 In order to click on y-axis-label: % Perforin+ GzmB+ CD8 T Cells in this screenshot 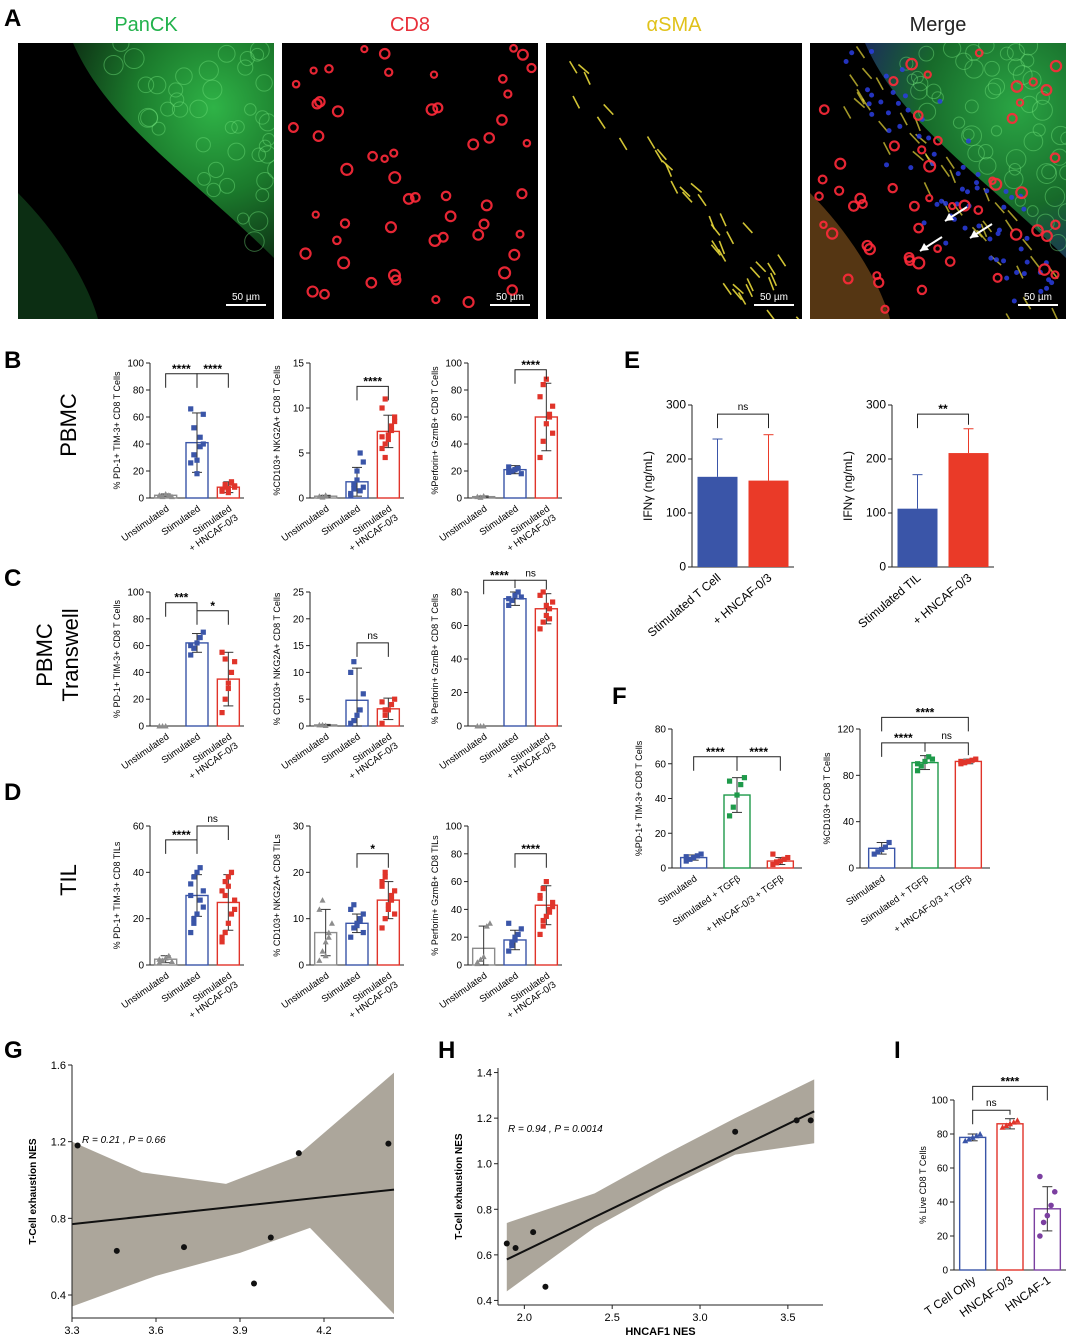, I will do `click(435, 658)`.